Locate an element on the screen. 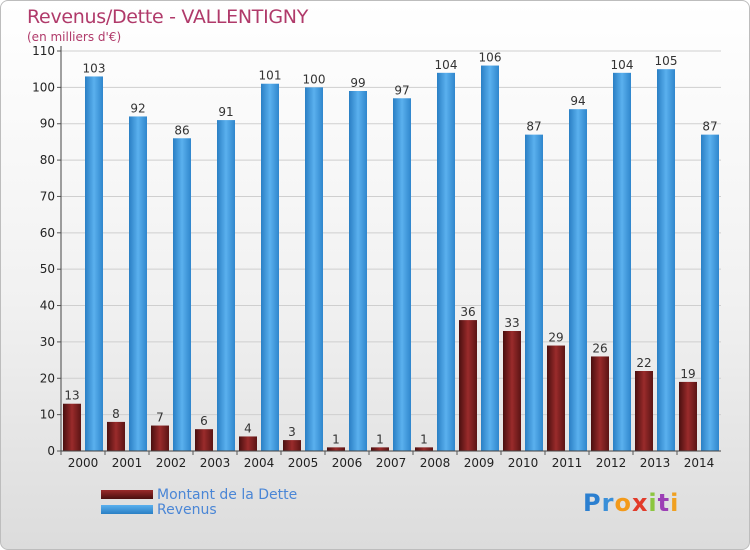 This screenshot has width=750, height=550. data-label-revenue: 99 is located at coordinates (357, 83).